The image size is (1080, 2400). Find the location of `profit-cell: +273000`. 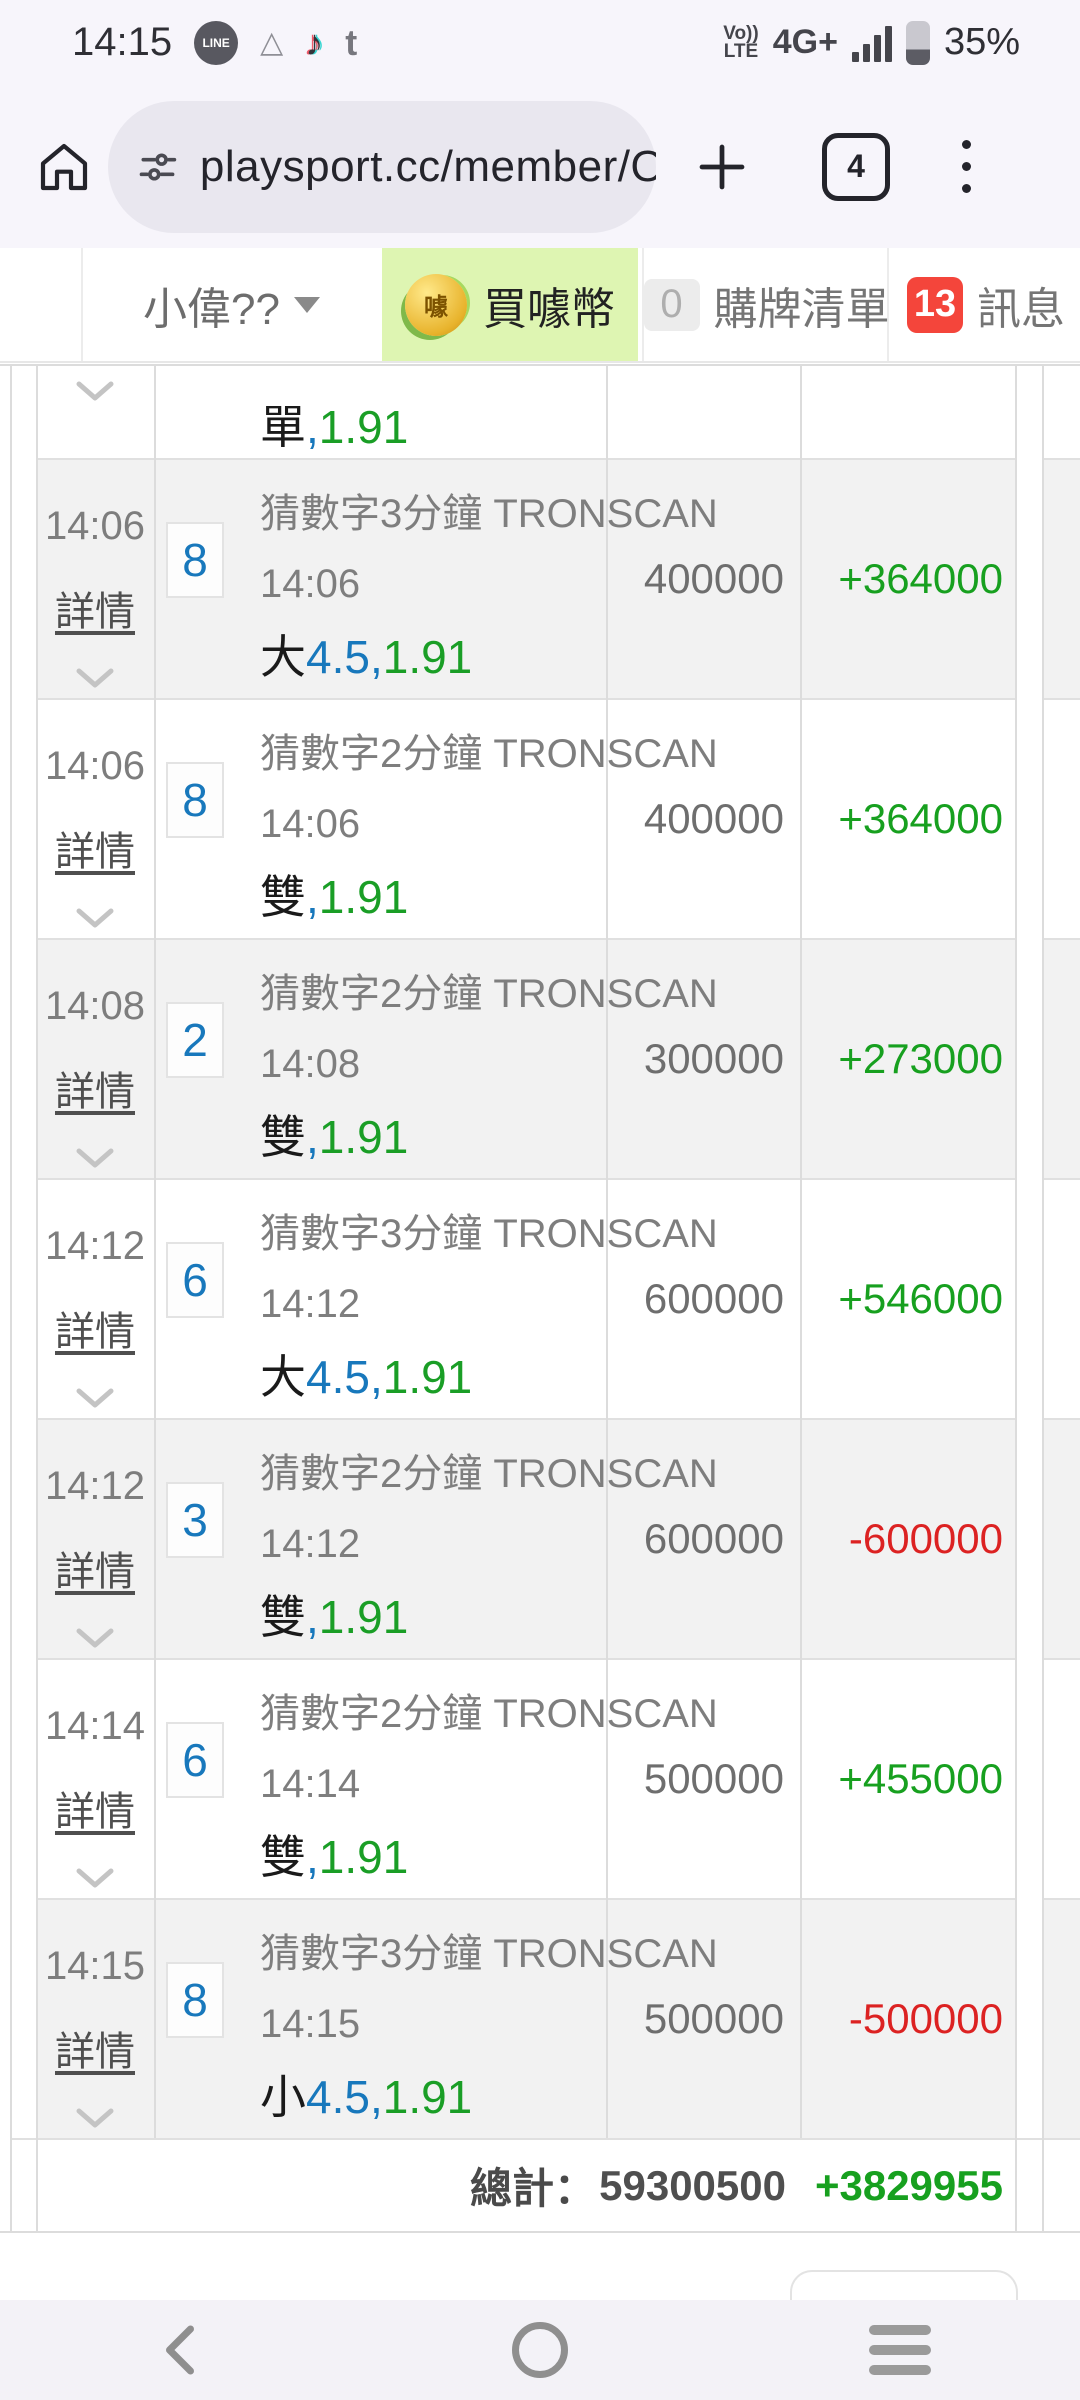

profit-cell: +273000 is located at coordinates (907, 1058).